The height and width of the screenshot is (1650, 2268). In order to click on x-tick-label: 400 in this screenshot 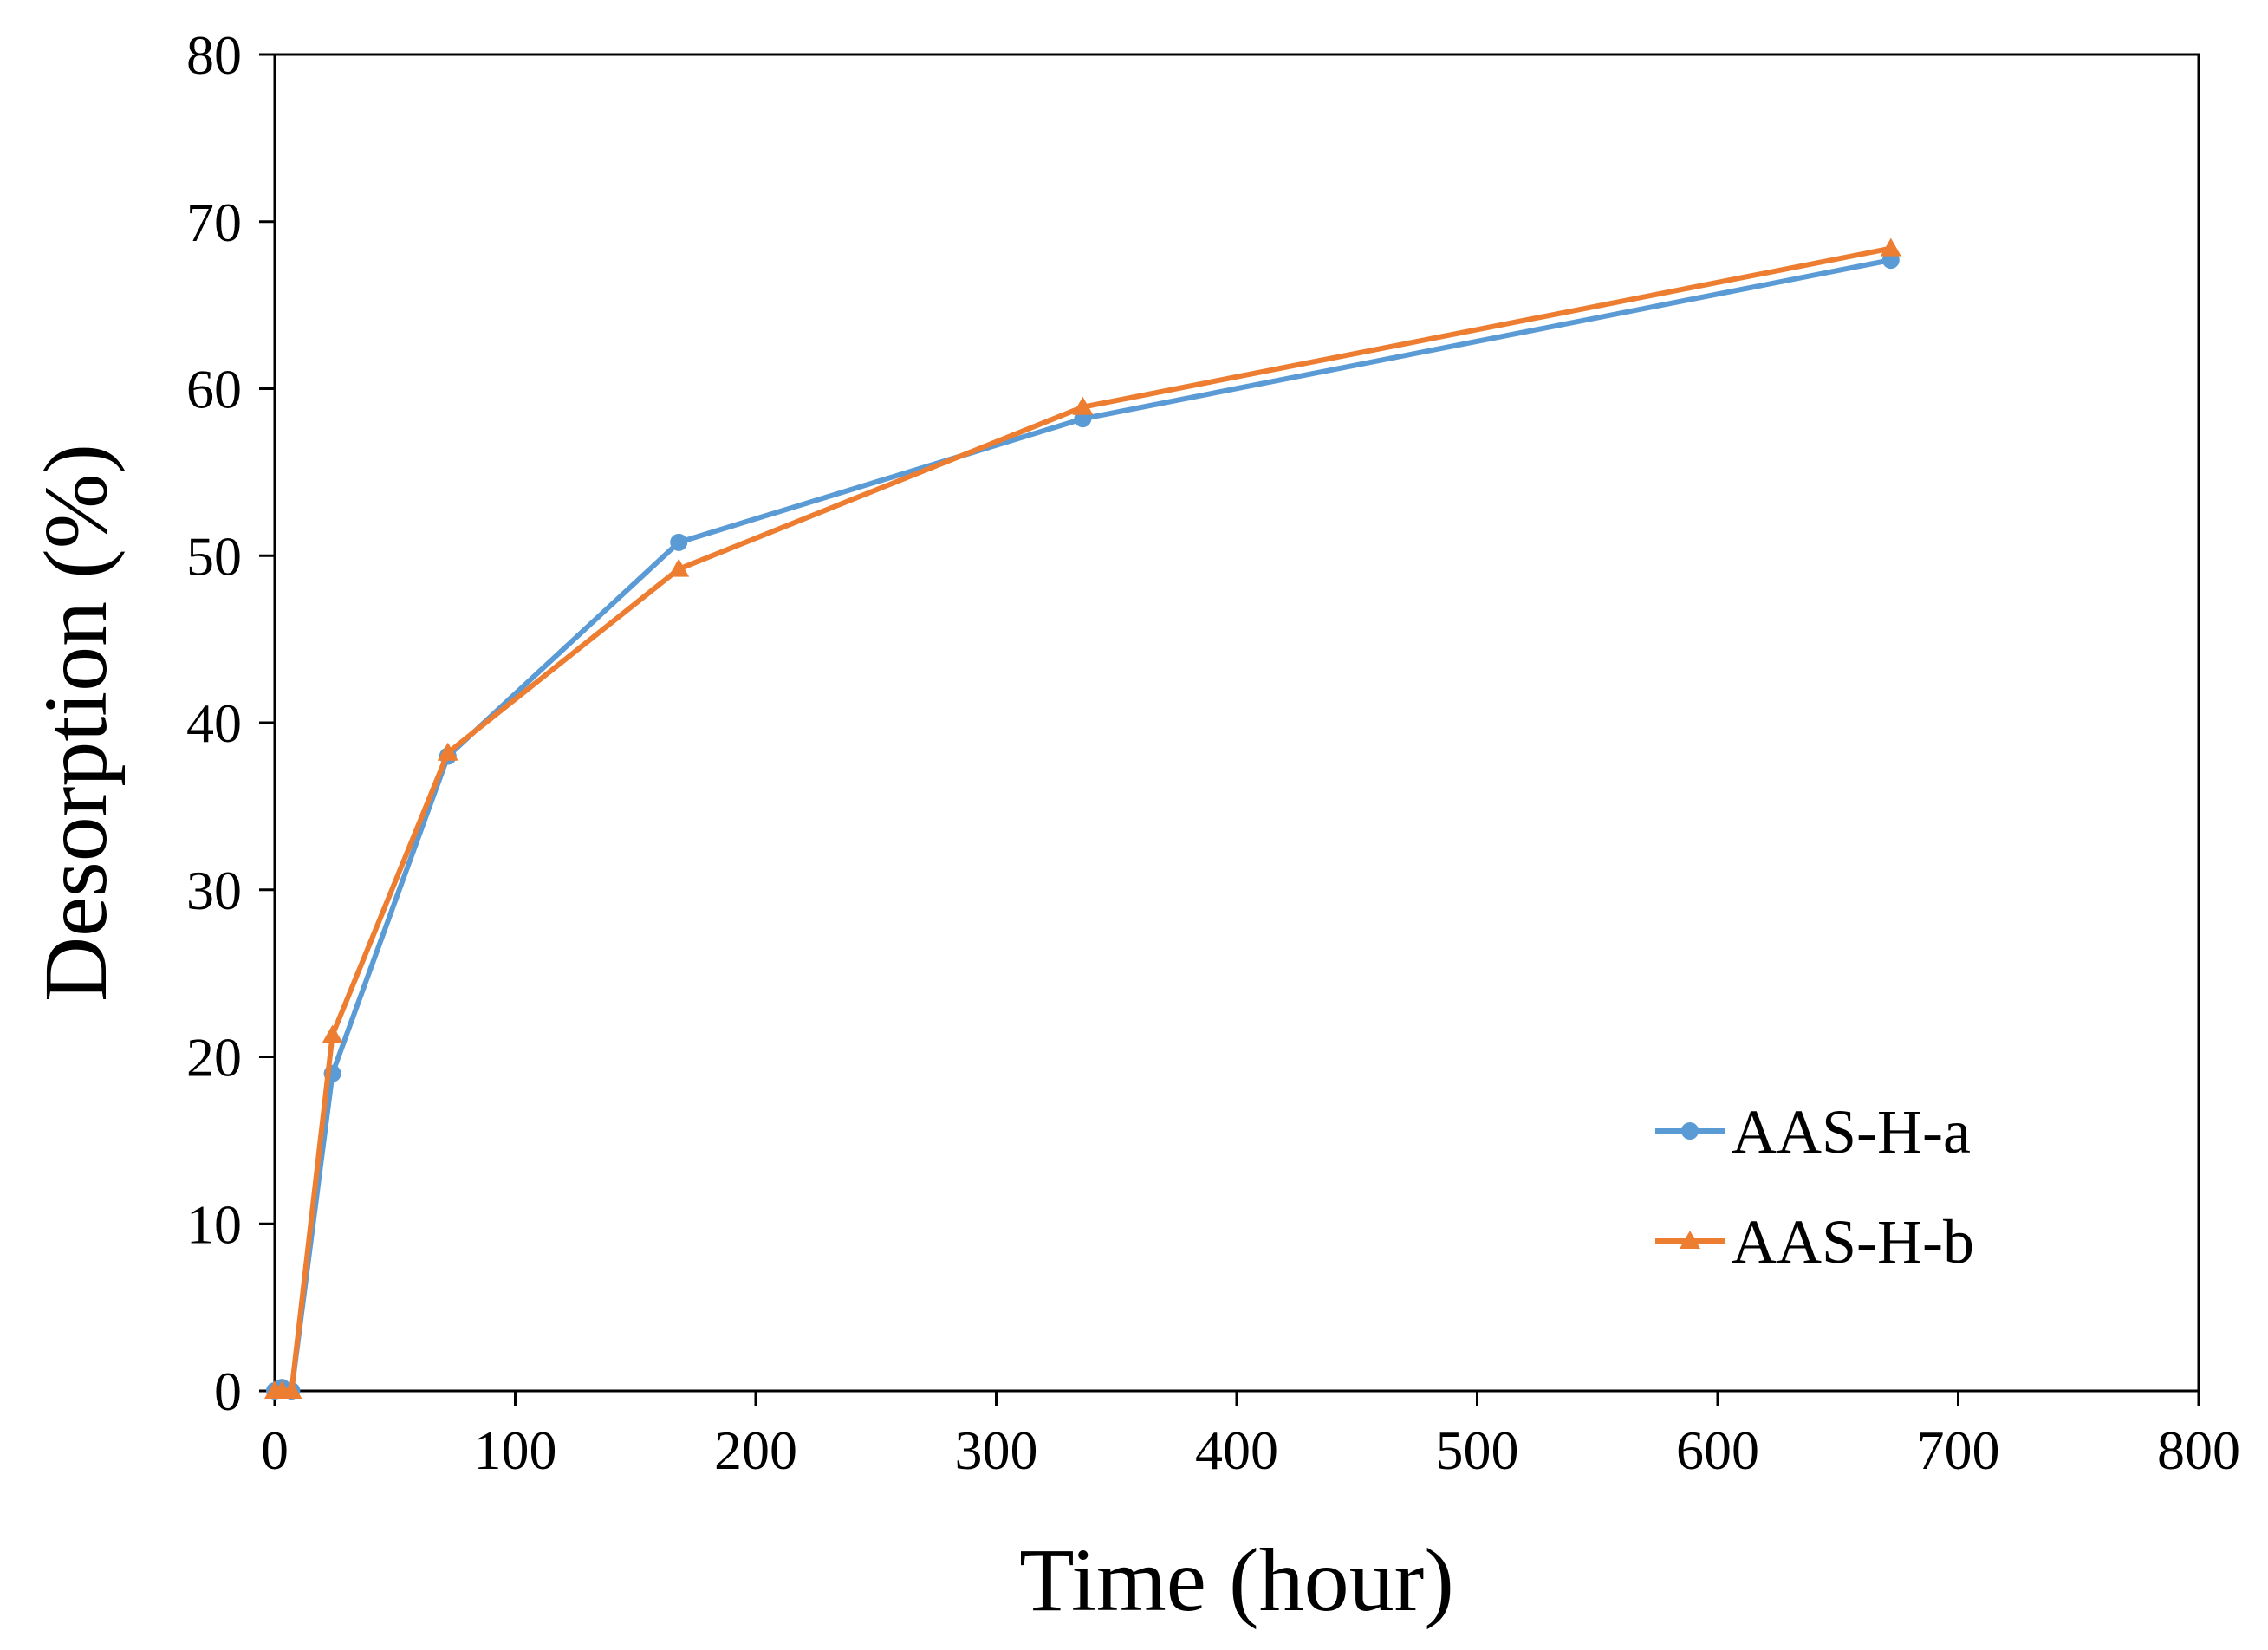, I will do `click(1236, 1450)`.